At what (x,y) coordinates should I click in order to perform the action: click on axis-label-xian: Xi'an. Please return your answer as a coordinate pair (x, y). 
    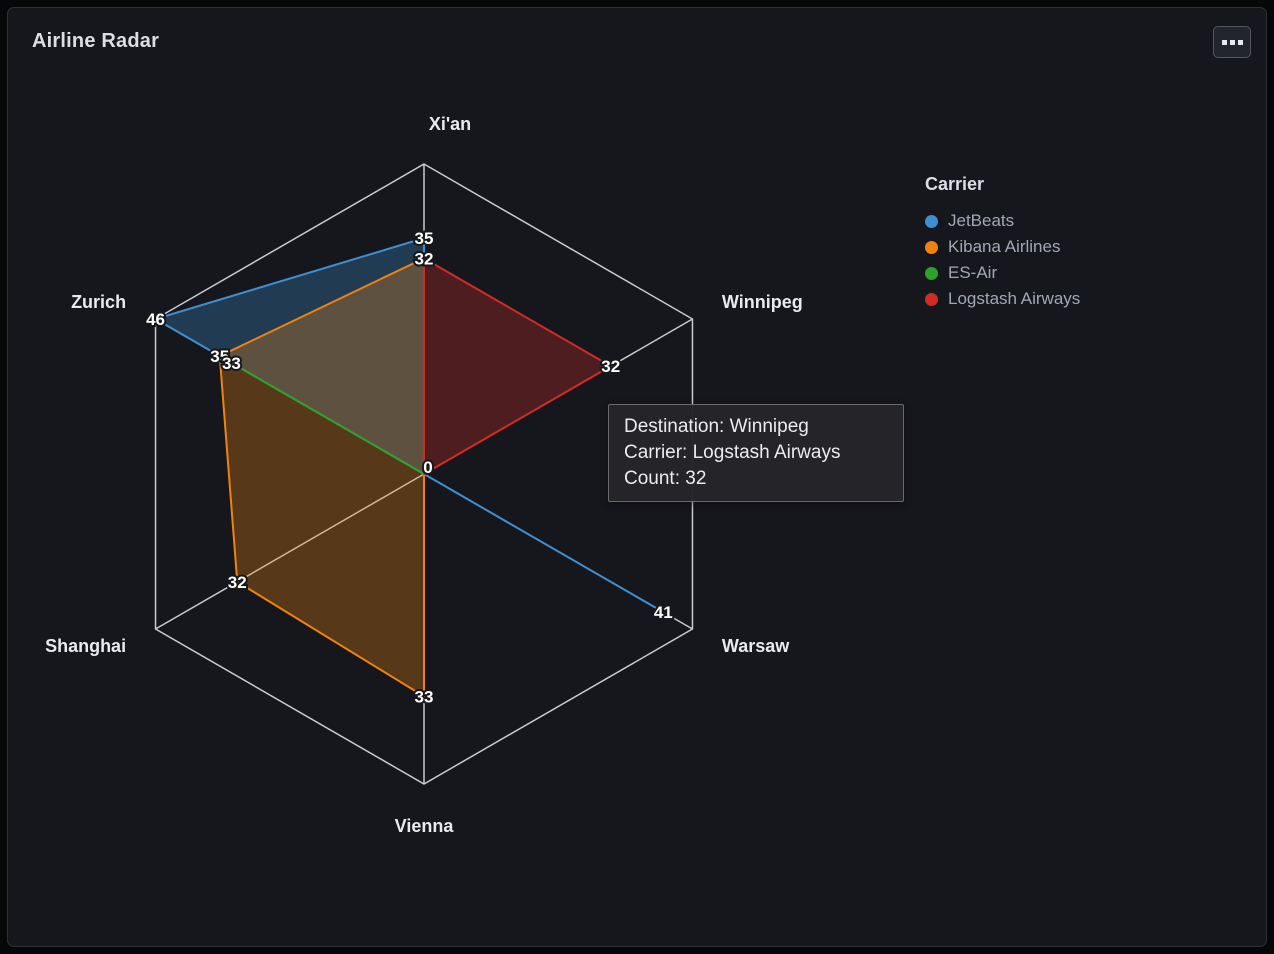
    Looking at the image, I should click on (450, 124).